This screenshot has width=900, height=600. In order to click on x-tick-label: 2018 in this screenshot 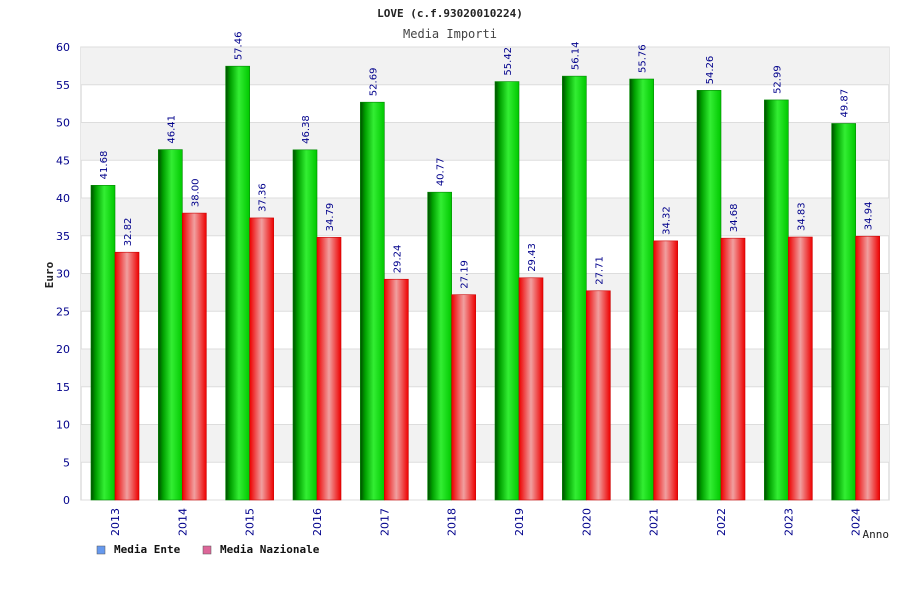, I will do `click(452, 522)`.